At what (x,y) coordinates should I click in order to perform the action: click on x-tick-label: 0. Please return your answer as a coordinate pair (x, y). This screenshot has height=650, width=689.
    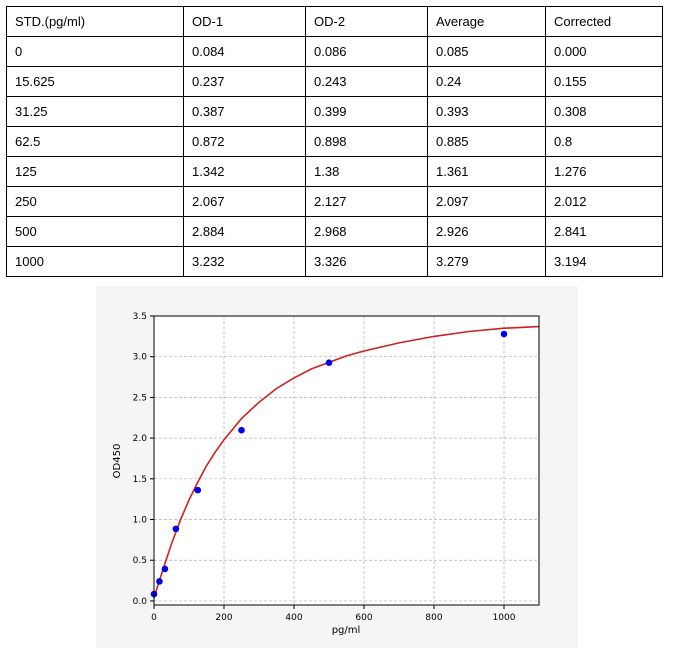
    Looking at the image, I should click on (154, 618).